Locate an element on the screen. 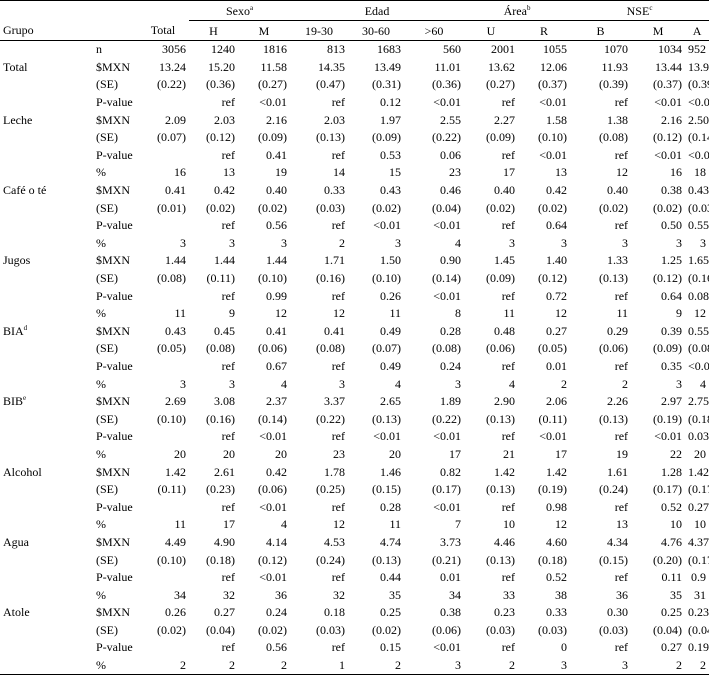 The width and height of the screenshot is (709, 684). value-cell: 17 is located at coordinates (229, 524).